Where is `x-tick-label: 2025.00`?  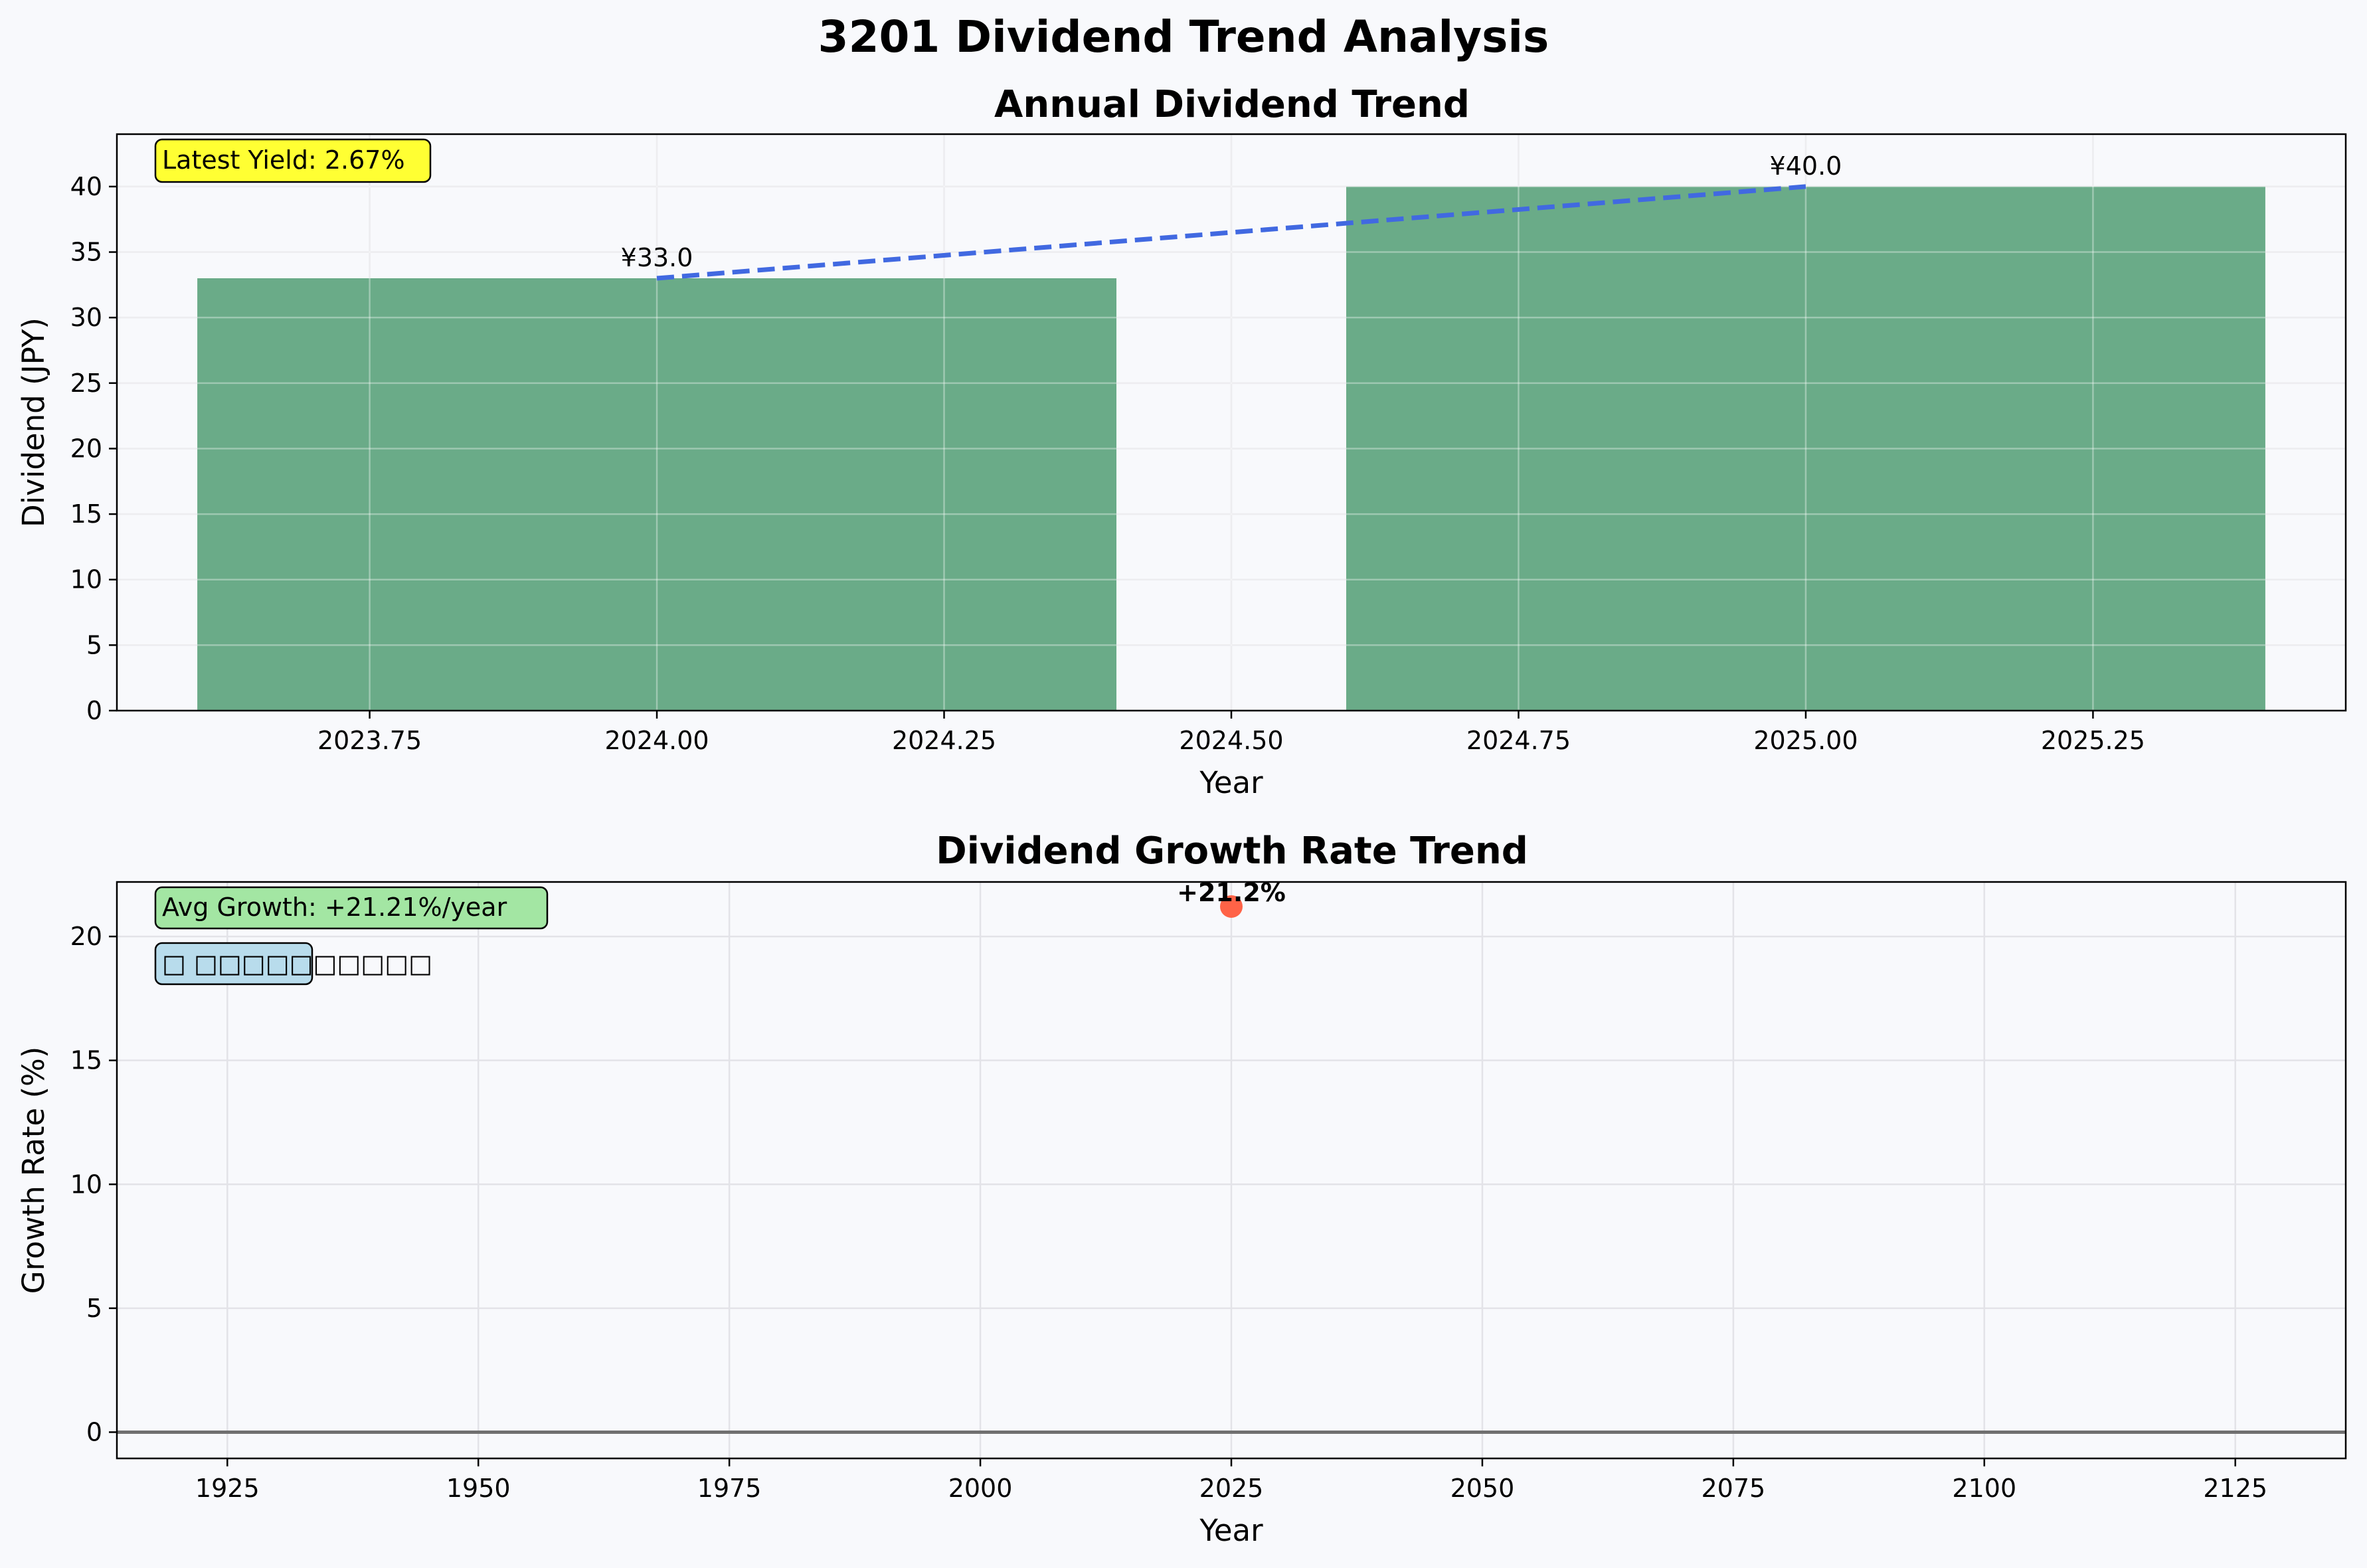 x-tick-label: 2025.00 is located at coordinates (1805, 740).